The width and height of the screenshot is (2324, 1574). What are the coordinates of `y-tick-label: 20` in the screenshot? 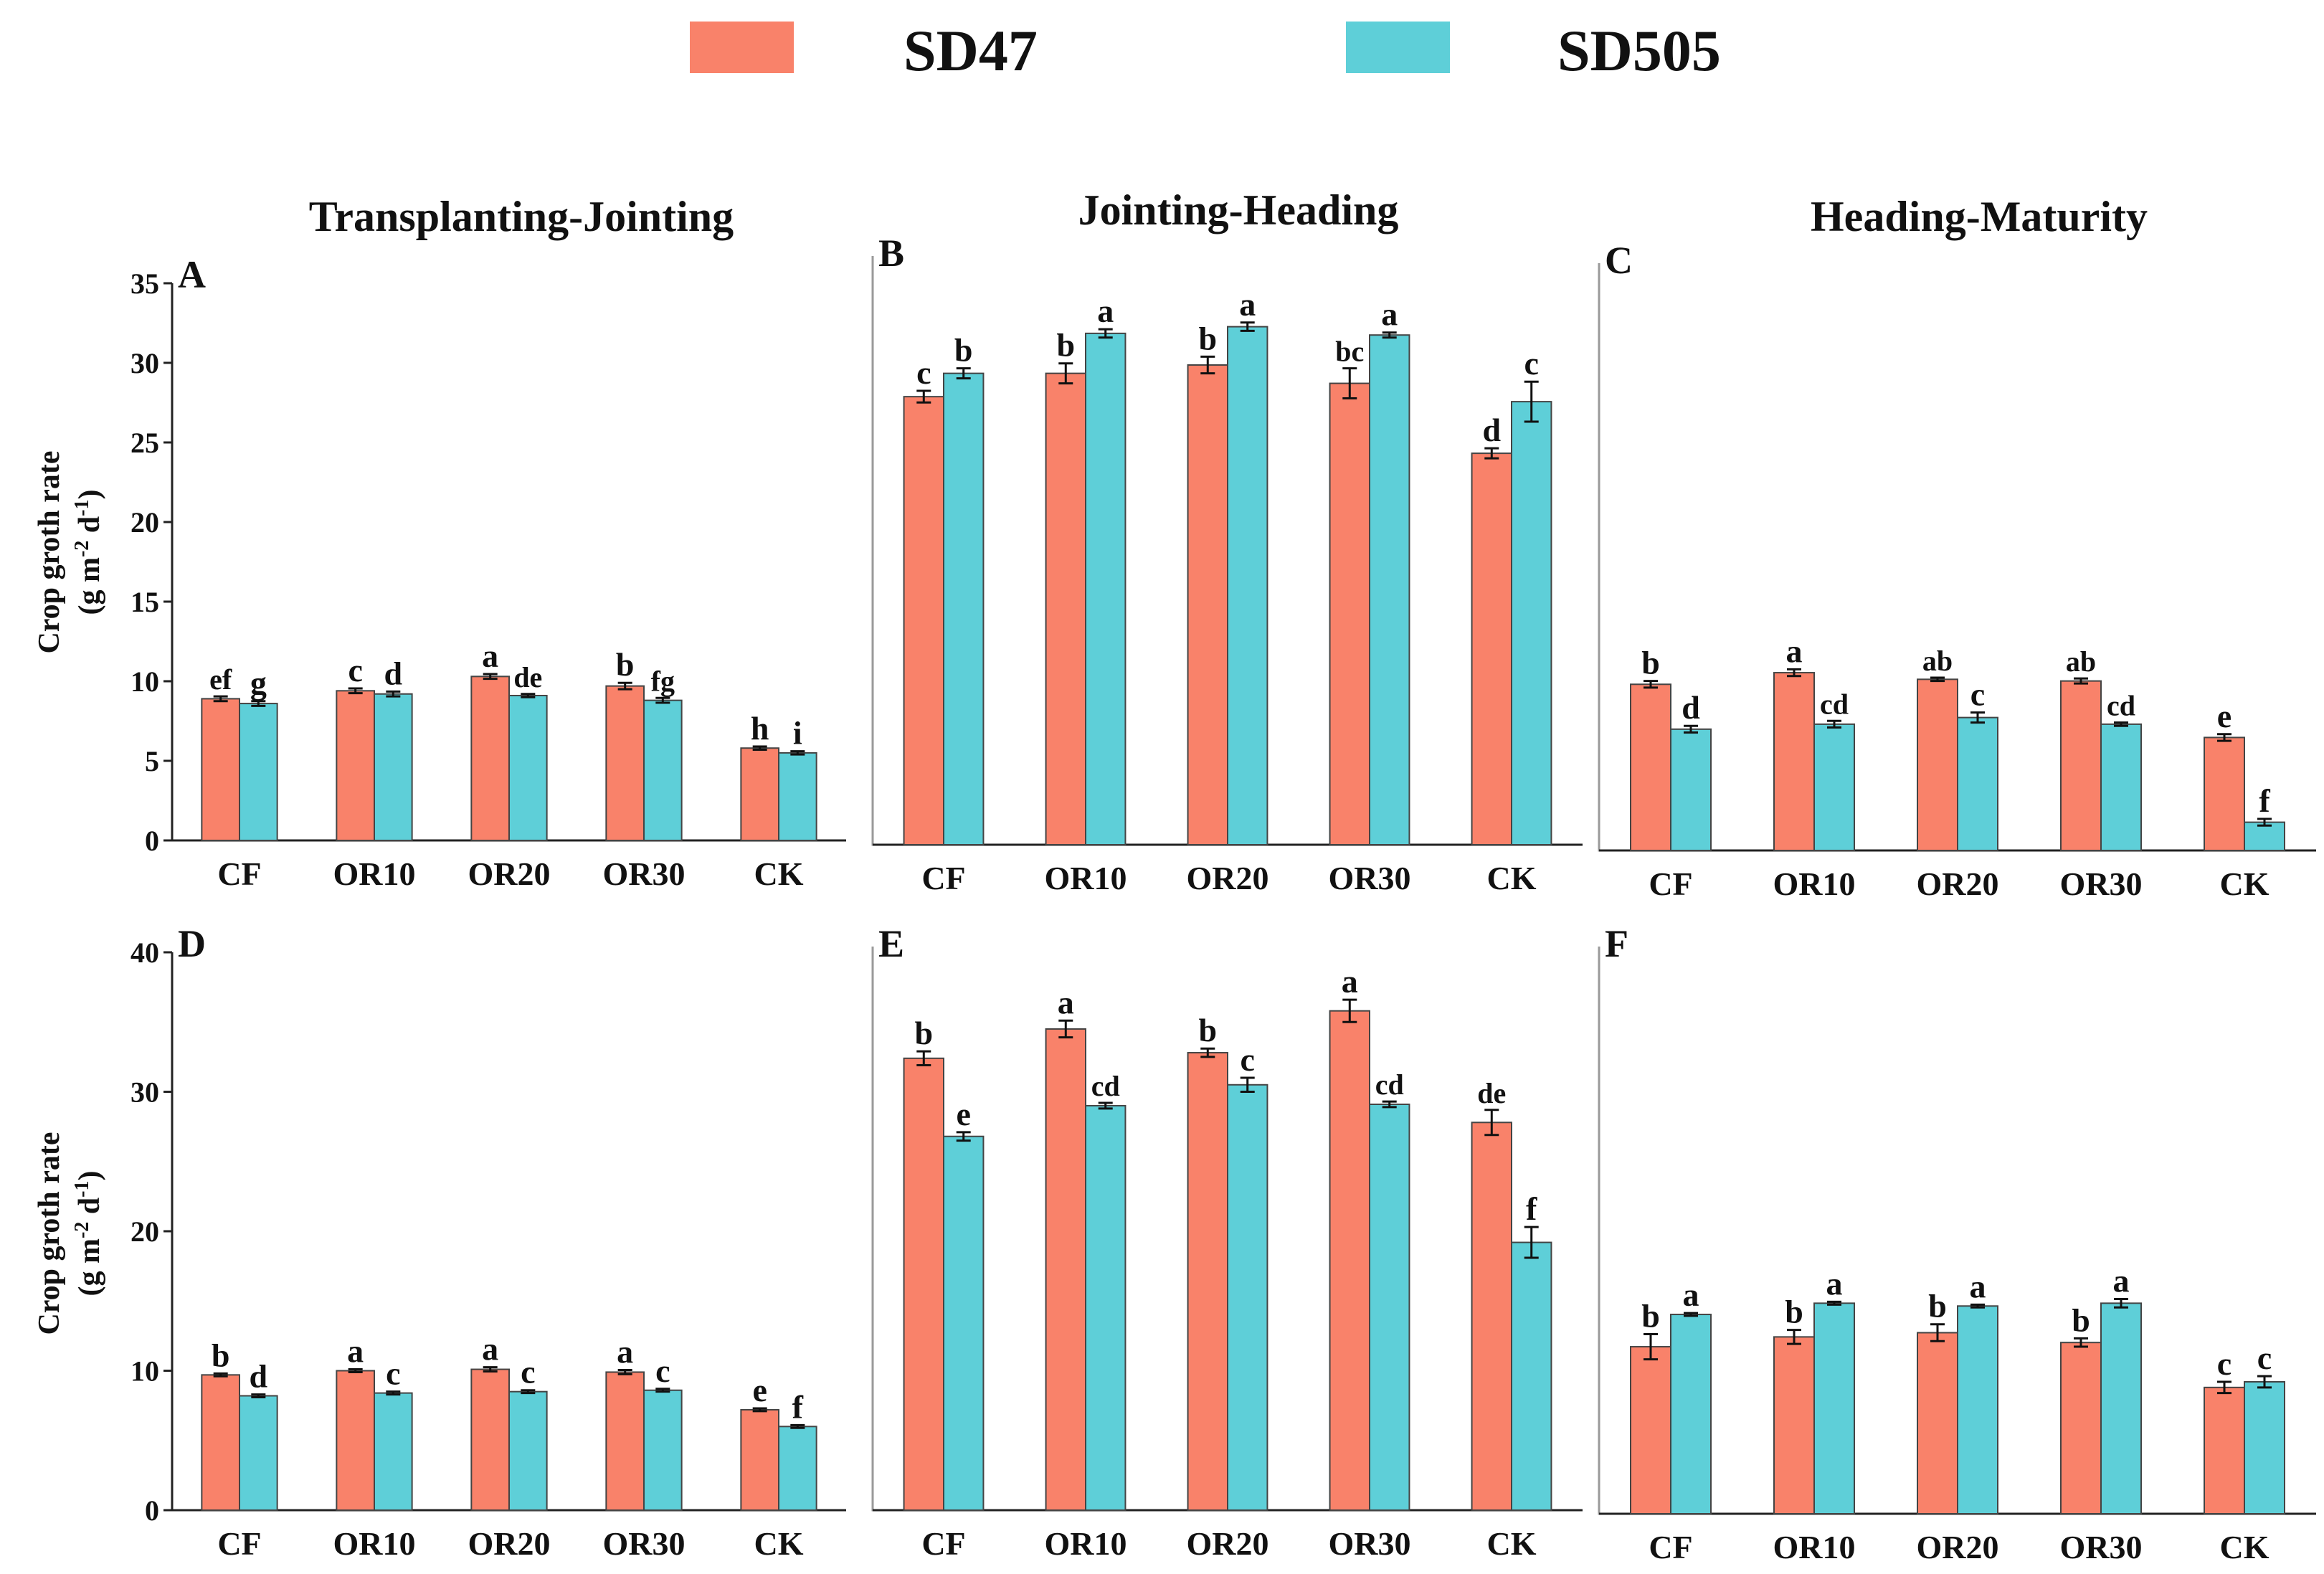 It's located at (145, 1231).